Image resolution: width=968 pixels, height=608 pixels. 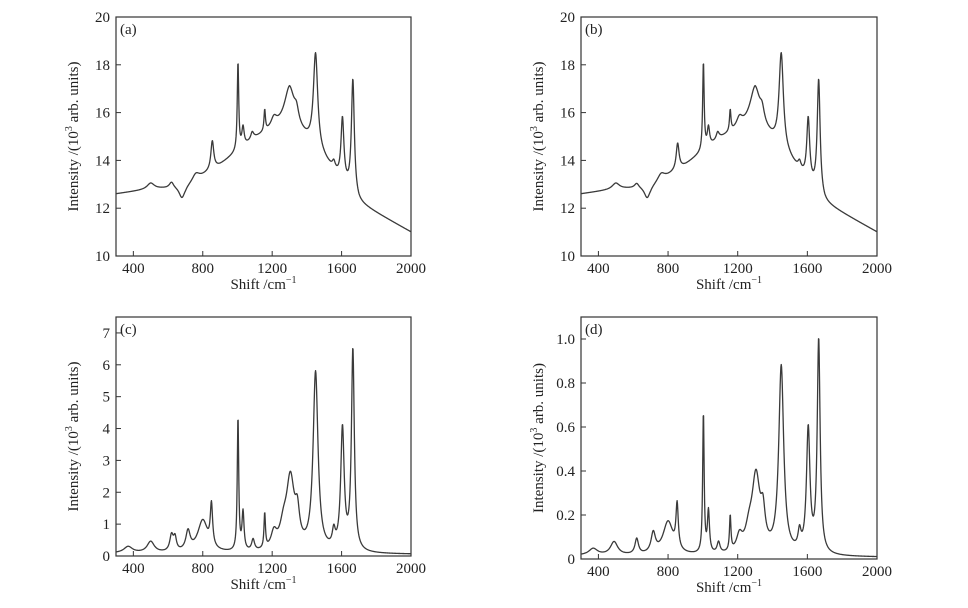 What do you see at coordinates (263, 142) in the screenshot?
I see `panel-a-spectrum-line` at bounding box center [263, 142].